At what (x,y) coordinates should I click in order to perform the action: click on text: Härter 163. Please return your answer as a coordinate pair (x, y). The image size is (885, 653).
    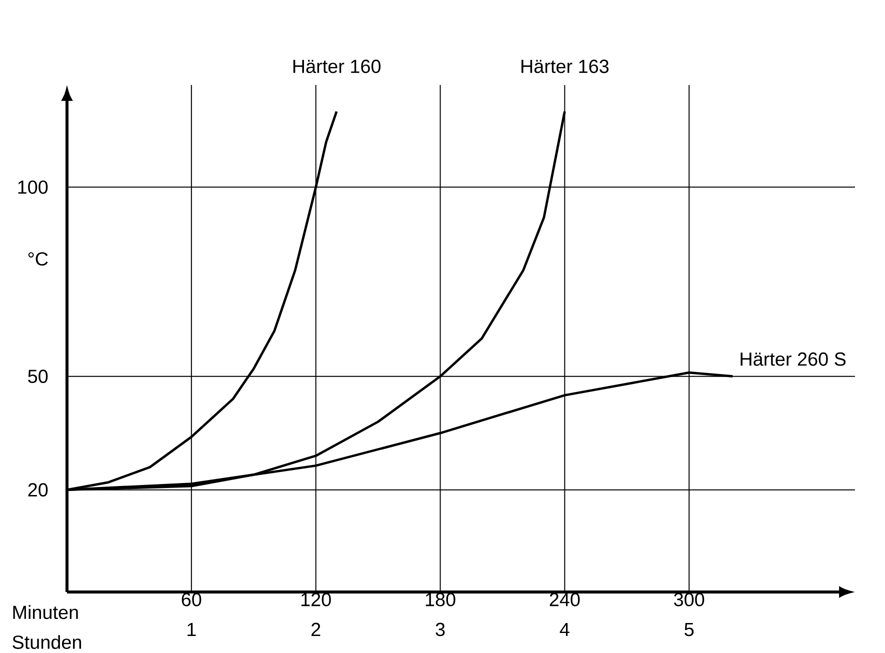
    Looking at the image, I should click on (565, 67).